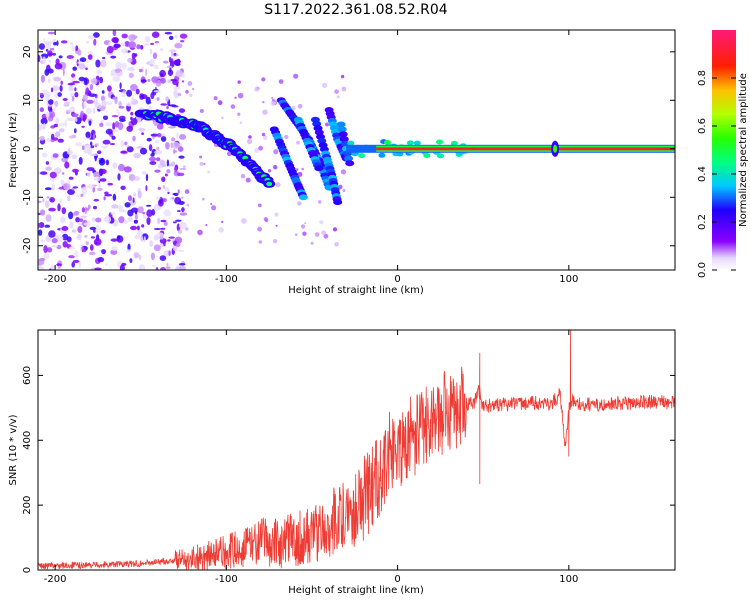  Describe the element at coordinates (702, 126) in the screenshot. I see `colorbar-tick-label: 0.6` at that location.